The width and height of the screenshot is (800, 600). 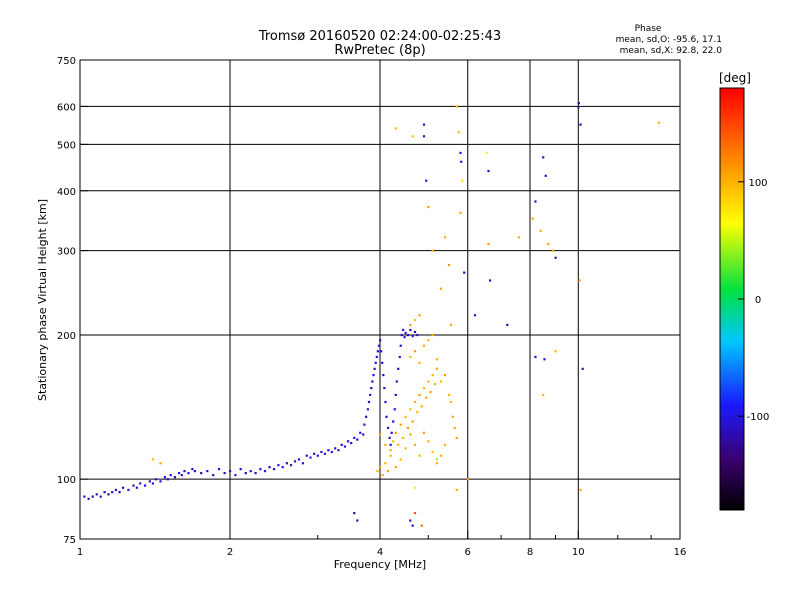 What do you see at coordinates (669, 40) in the screenshot?
I see `phase-summary-o-mode: mean, sd,O: -95.6, 17.1` at bounding box center [669, 40].